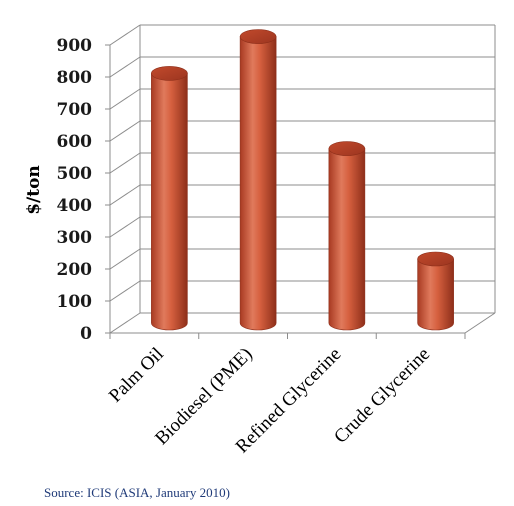 The image size is (514, 506). Describe the element at coordinates (86, 334) in the screenshot. I see `y-tick-label: 0` at that location.